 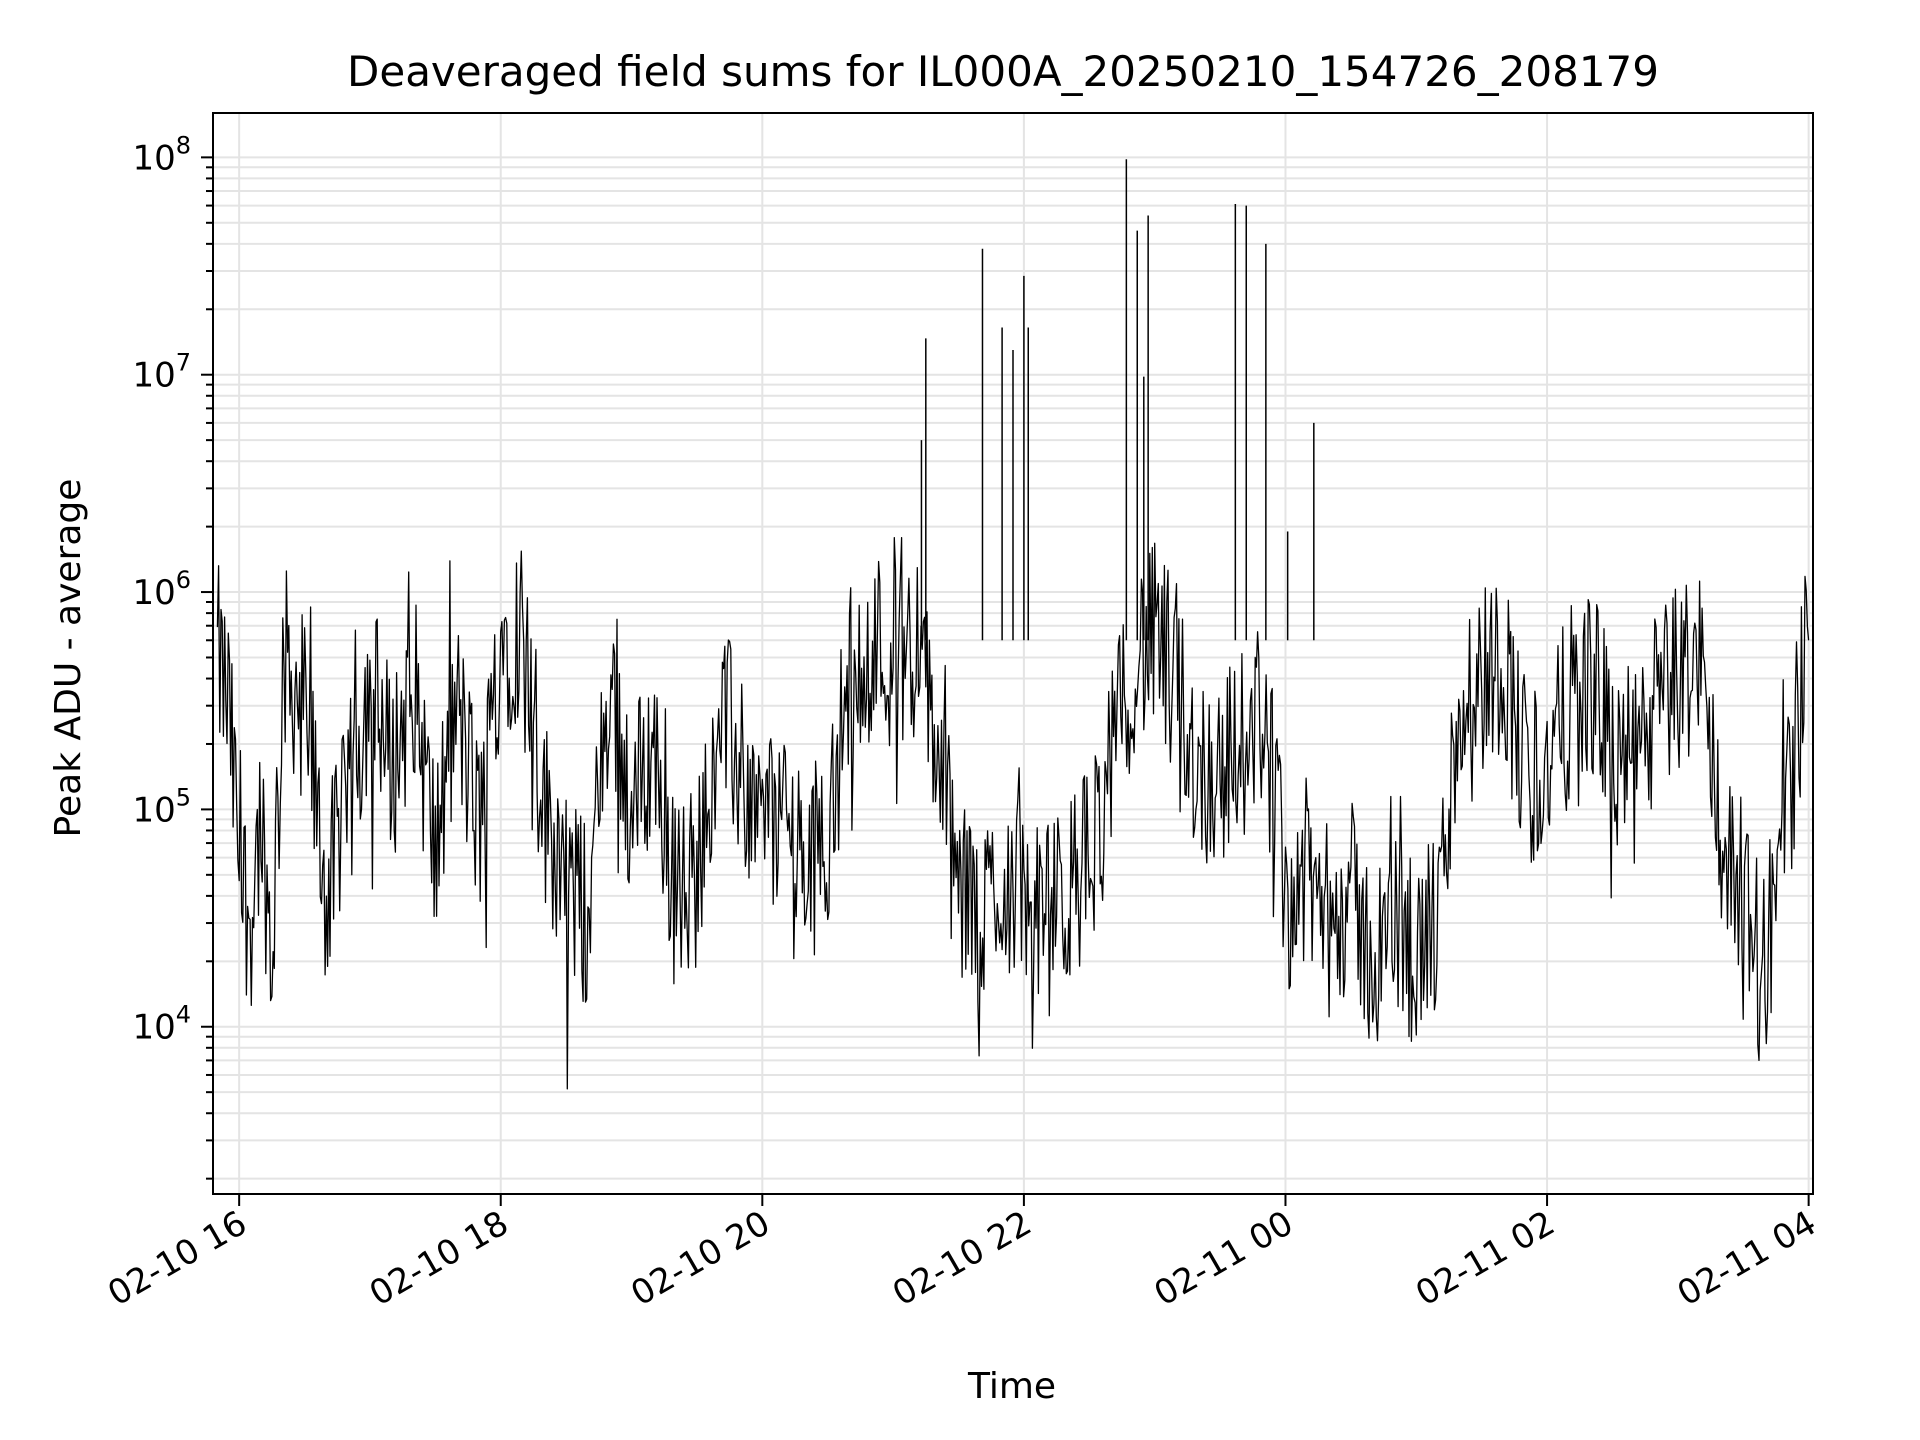 I want to click on y-tick-label: 10⁶, so click(x=161, y=589).